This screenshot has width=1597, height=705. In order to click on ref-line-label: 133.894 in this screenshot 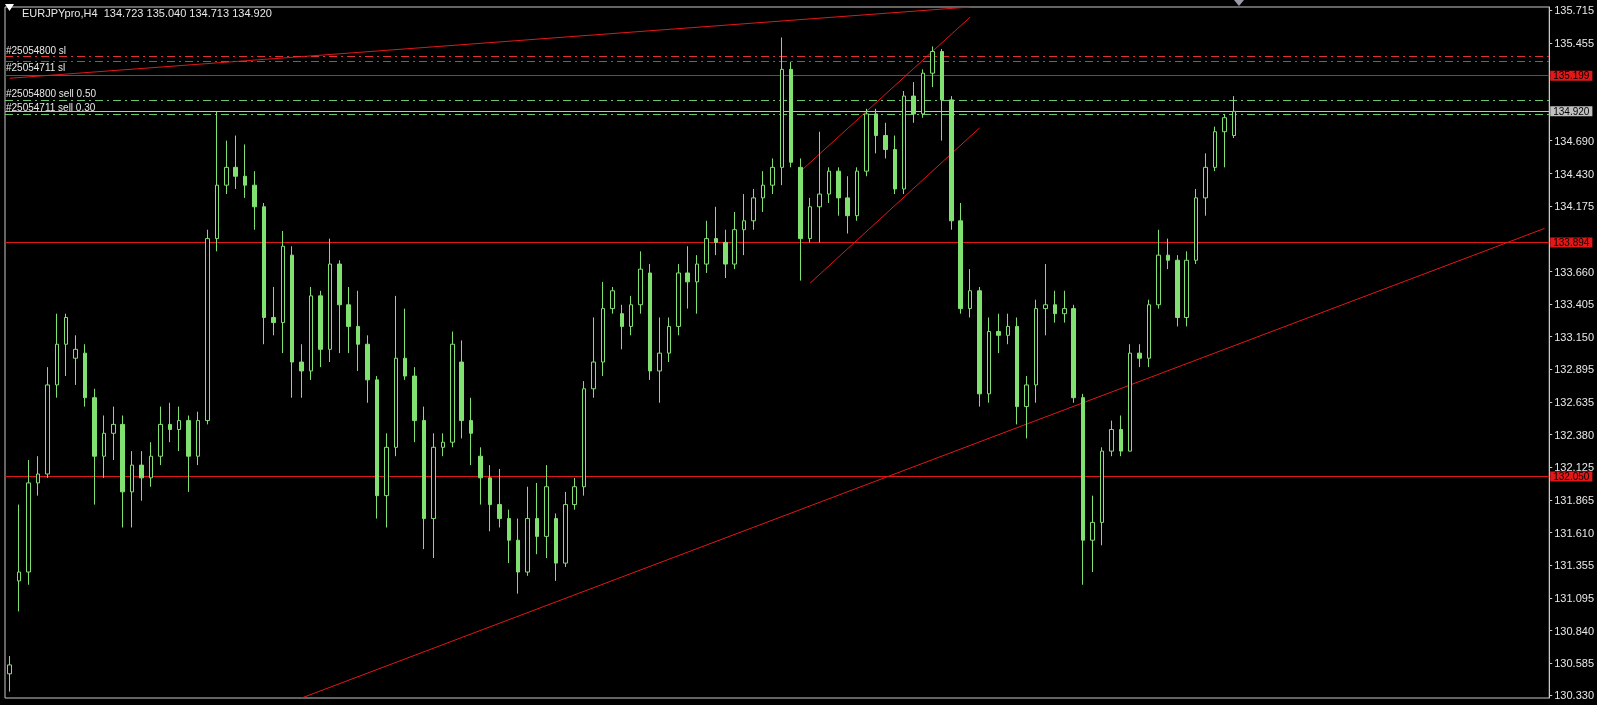, I will do `click(1571, 242)`.